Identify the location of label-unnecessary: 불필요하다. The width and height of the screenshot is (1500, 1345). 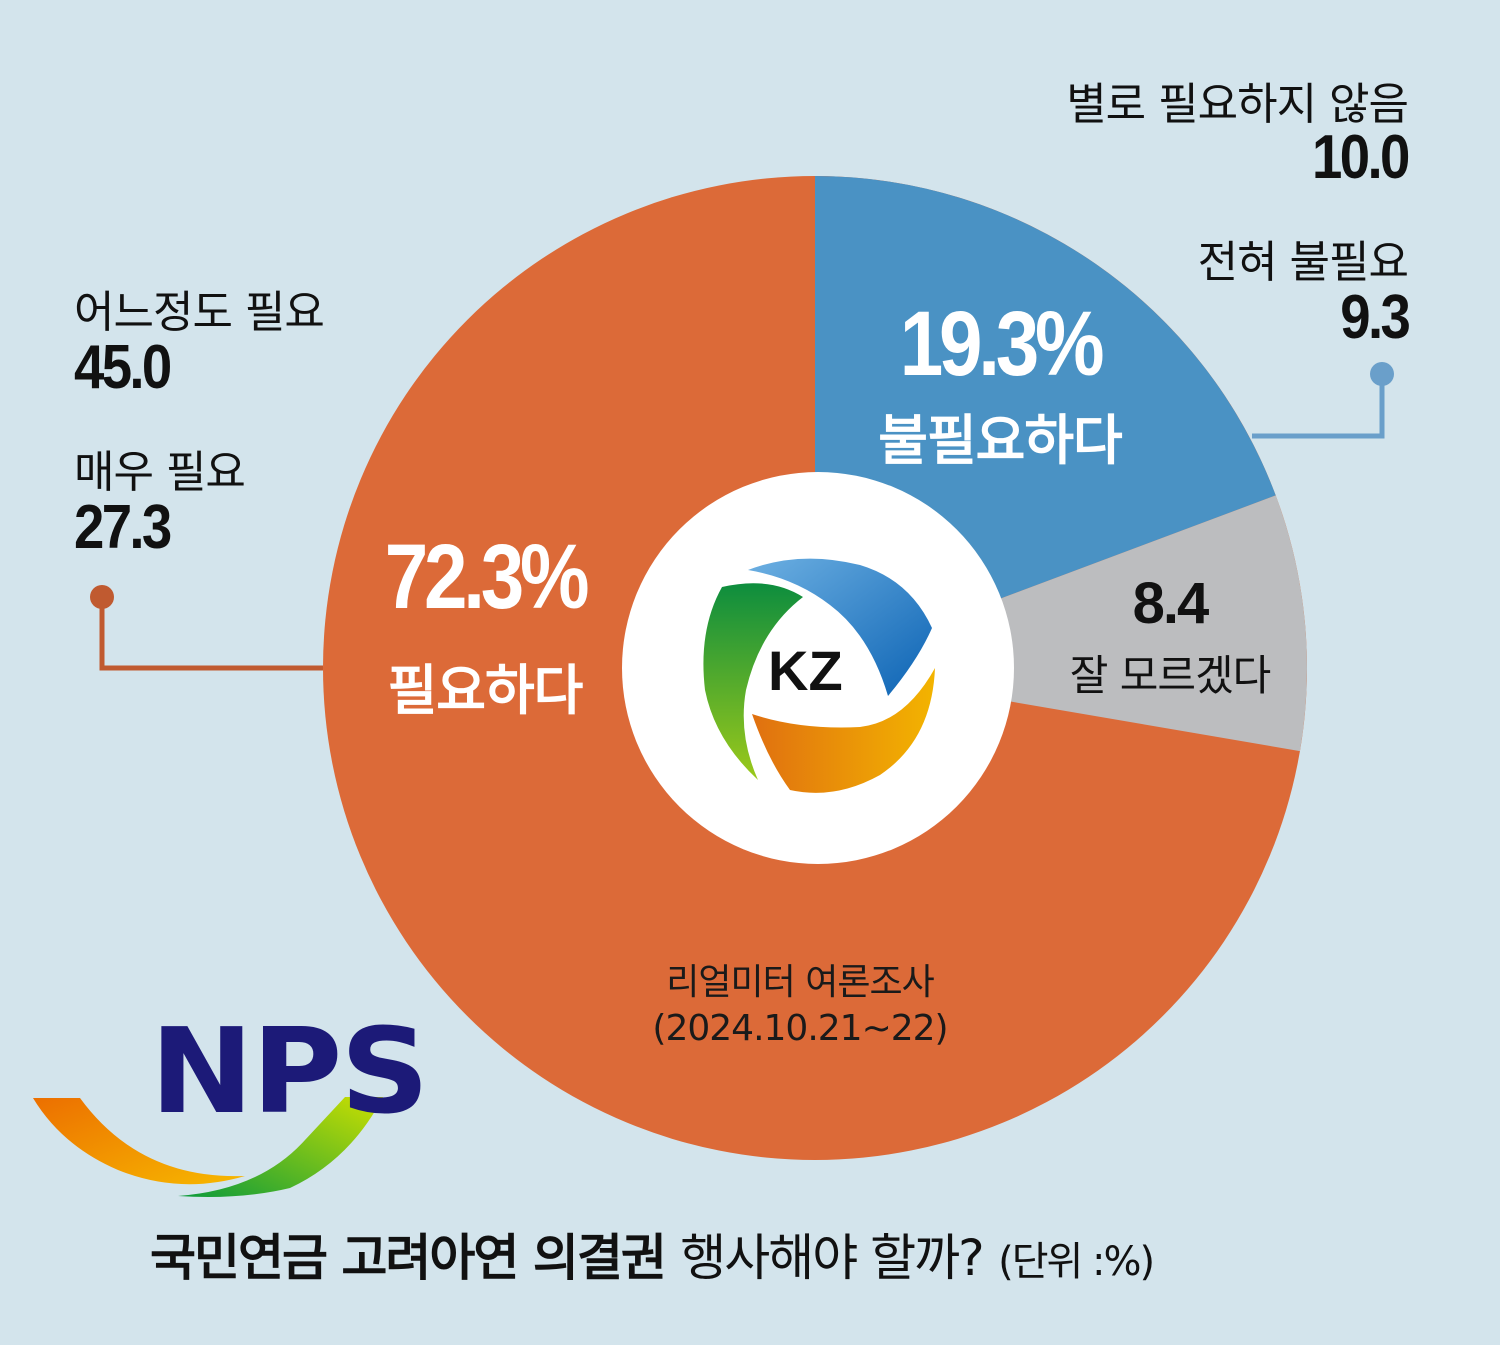
(1000, 440).